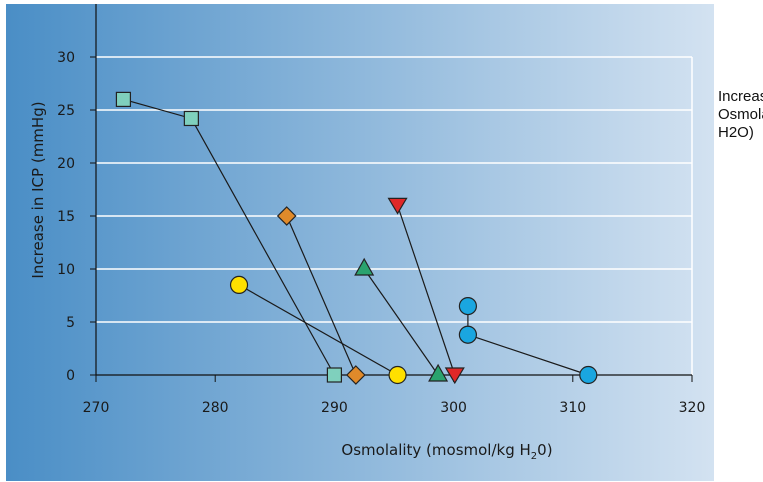 This screenshot has height=482, width=763. What do you see at coordinates (38, 189) in the screenshot?
I see `y-axis-label: Increase in ICP (mmHg)` at bounding box center [38, 189].